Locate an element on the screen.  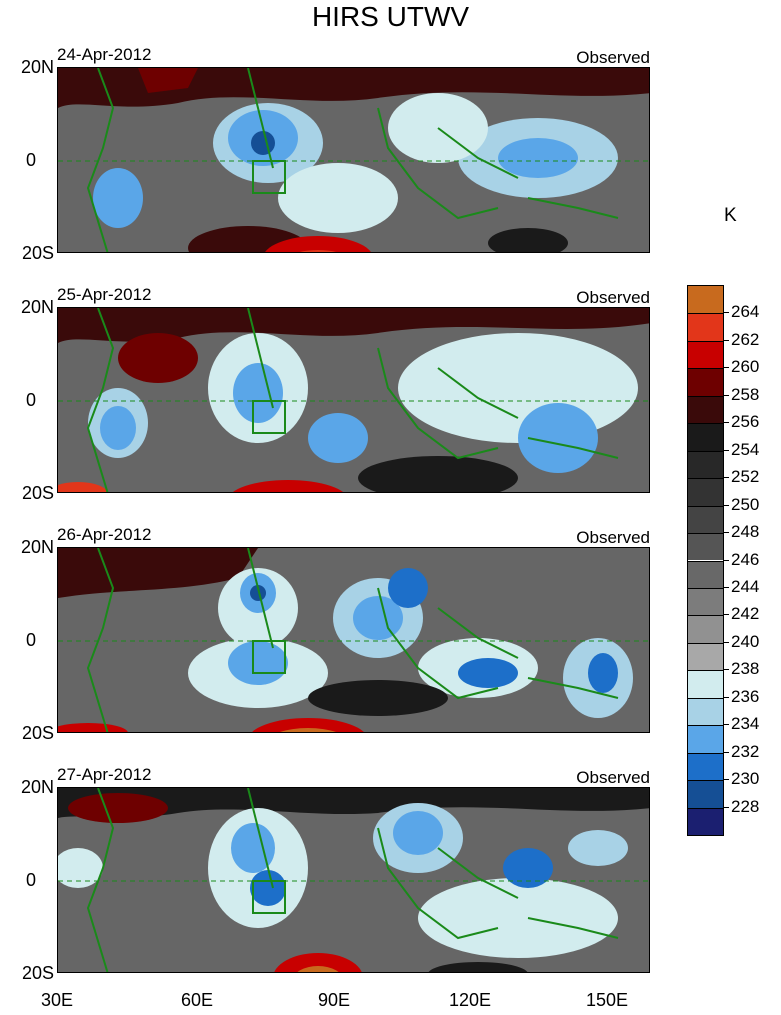
lon-label-60e: 60E is located at coordinates (197, 1000).